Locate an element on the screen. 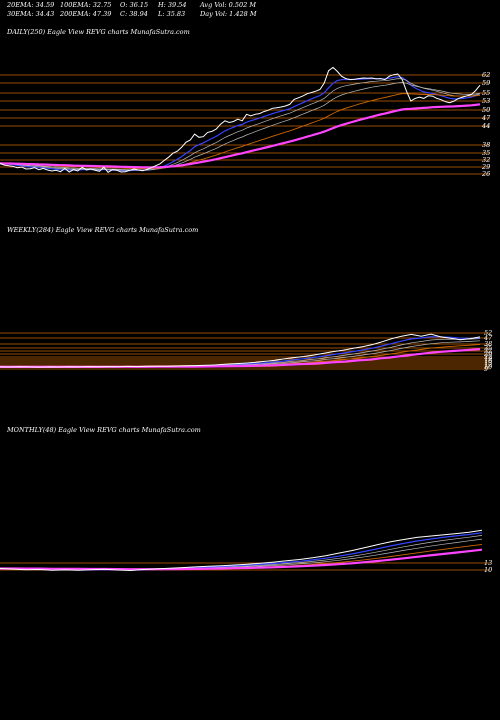 The image size is (500, 720). monthly-tick-label: 13 is located at coordinates (488, 563).